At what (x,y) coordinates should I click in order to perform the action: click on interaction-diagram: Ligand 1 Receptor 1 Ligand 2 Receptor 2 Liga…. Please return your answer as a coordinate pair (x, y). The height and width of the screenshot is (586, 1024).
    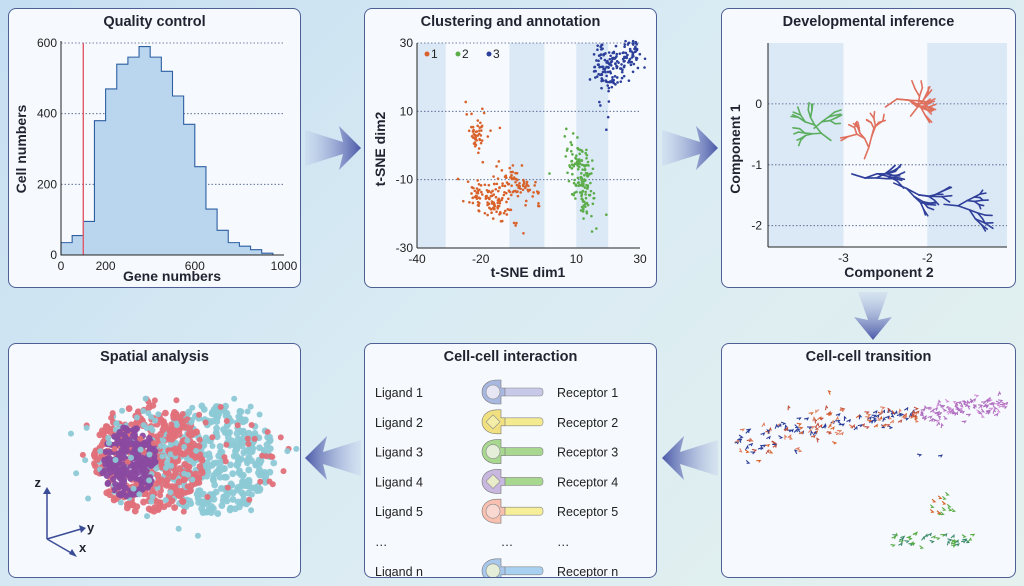
    Looking at the image, I should click on (496, 478).